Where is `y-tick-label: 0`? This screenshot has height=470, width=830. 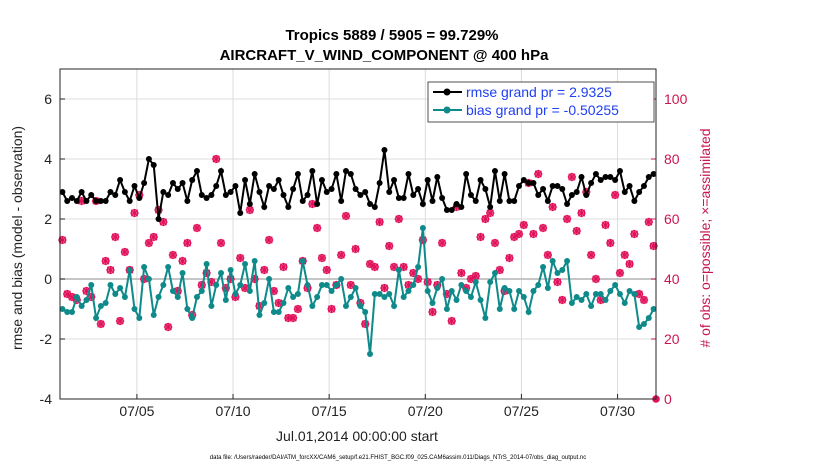 y-tick-label: 0 is located at coordinates (48, 279).